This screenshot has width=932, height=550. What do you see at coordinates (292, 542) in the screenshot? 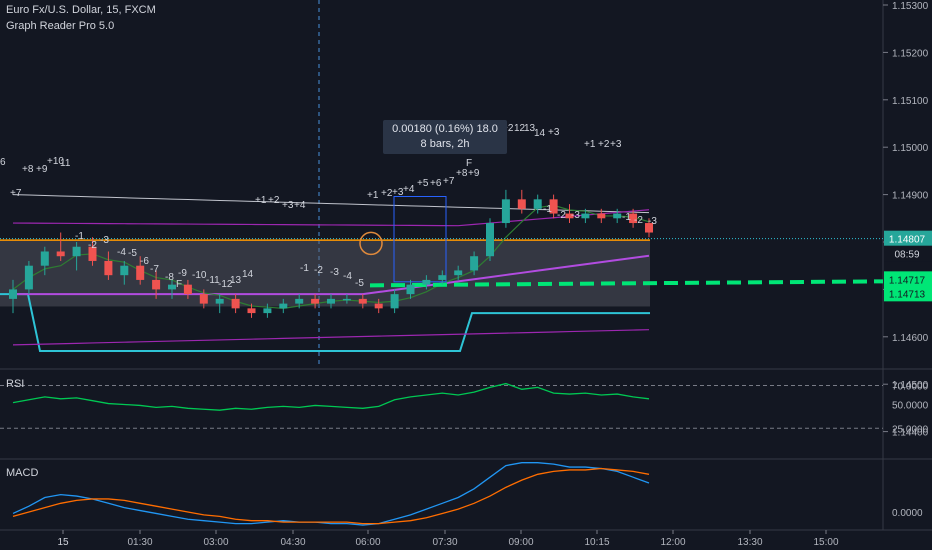
I see `time-tick-label: 04:30` at bounding box center [292, 542].